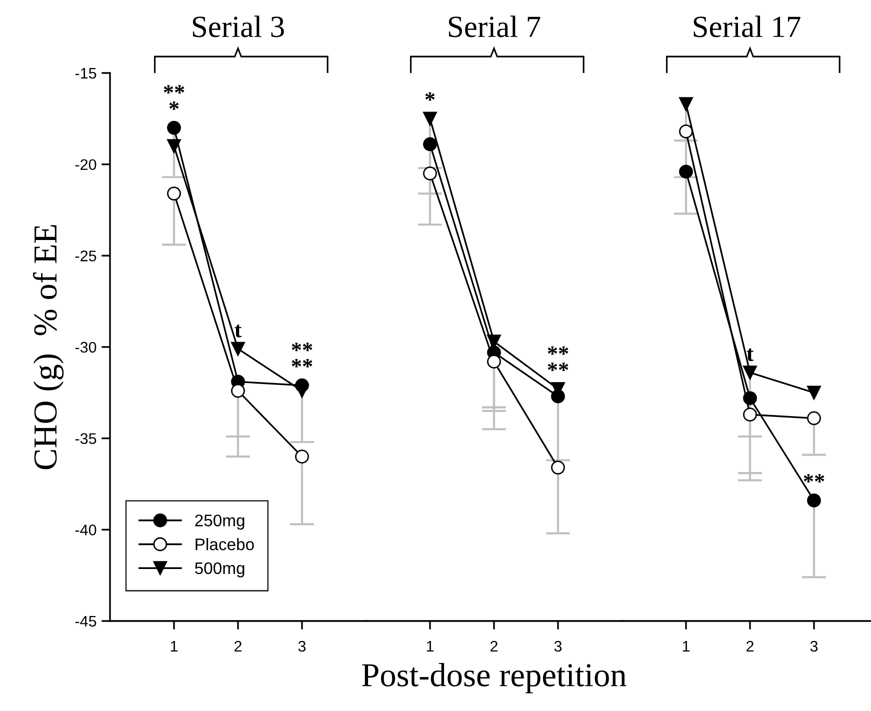 This screenshot has width=871, height=711. I want to click on y-tick-label: -35, so click(85, 438).